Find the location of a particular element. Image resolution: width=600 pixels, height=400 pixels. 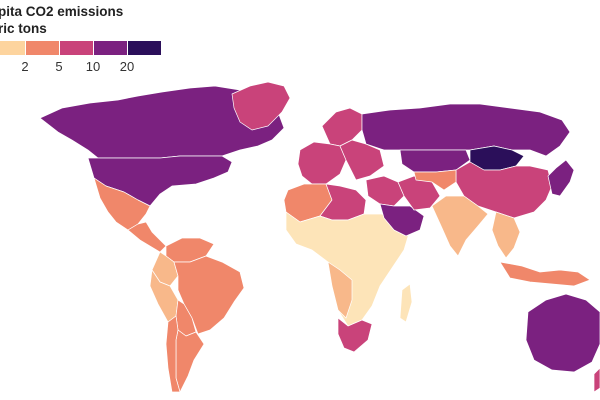

south-africa is located at coordinates (355, 335).